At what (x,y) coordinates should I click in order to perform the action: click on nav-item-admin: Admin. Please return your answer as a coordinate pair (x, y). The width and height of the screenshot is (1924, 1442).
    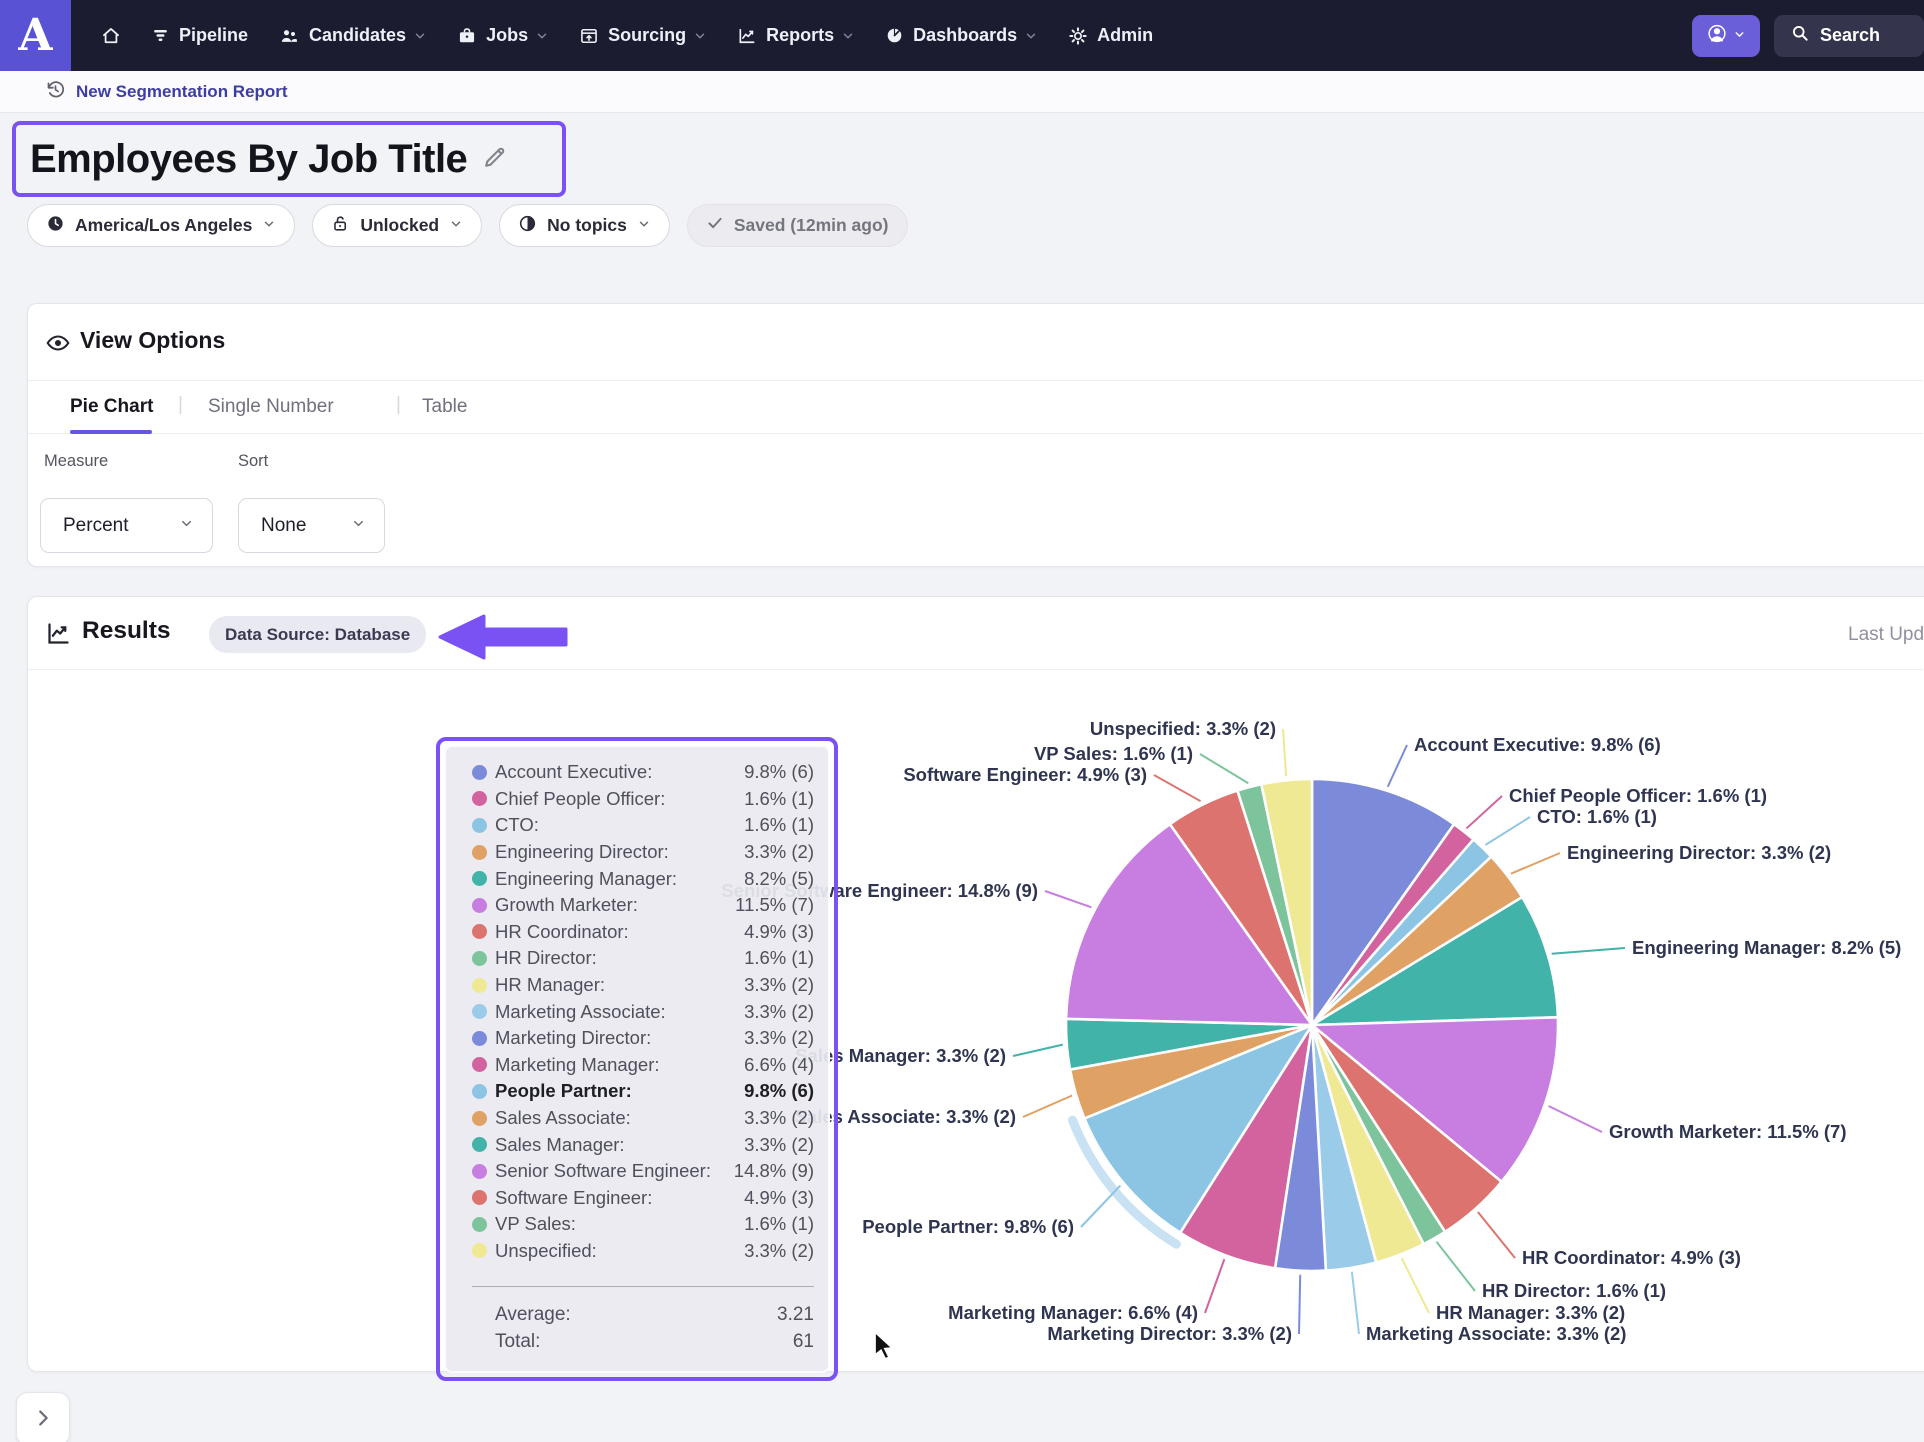
    Looking at the image, I should click on (1110, 35).